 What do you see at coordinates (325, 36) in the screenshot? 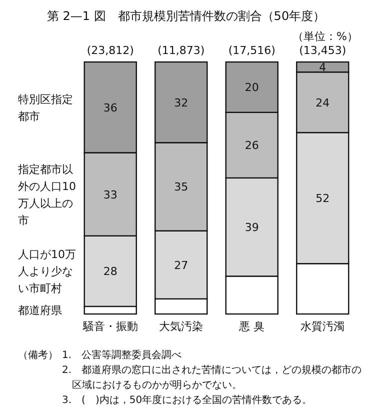
I see `text: （単位：%）` at bounding box center [325, 36].